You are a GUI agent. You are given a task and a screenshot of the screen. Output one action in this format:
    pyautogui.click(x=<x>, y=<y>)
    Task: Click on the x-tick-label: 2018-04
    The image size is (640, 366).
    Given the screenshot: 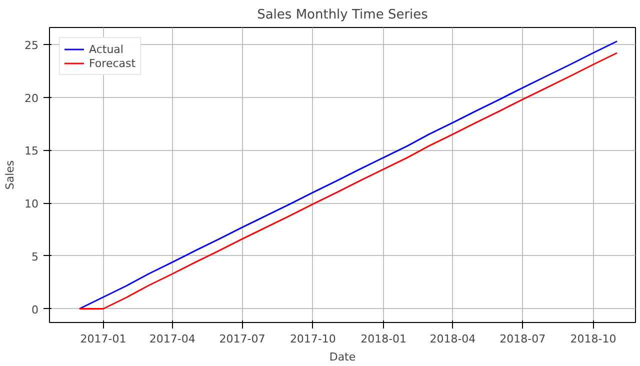 What is the action you would take?
    pyautogui.click(x=453, y=339)
    